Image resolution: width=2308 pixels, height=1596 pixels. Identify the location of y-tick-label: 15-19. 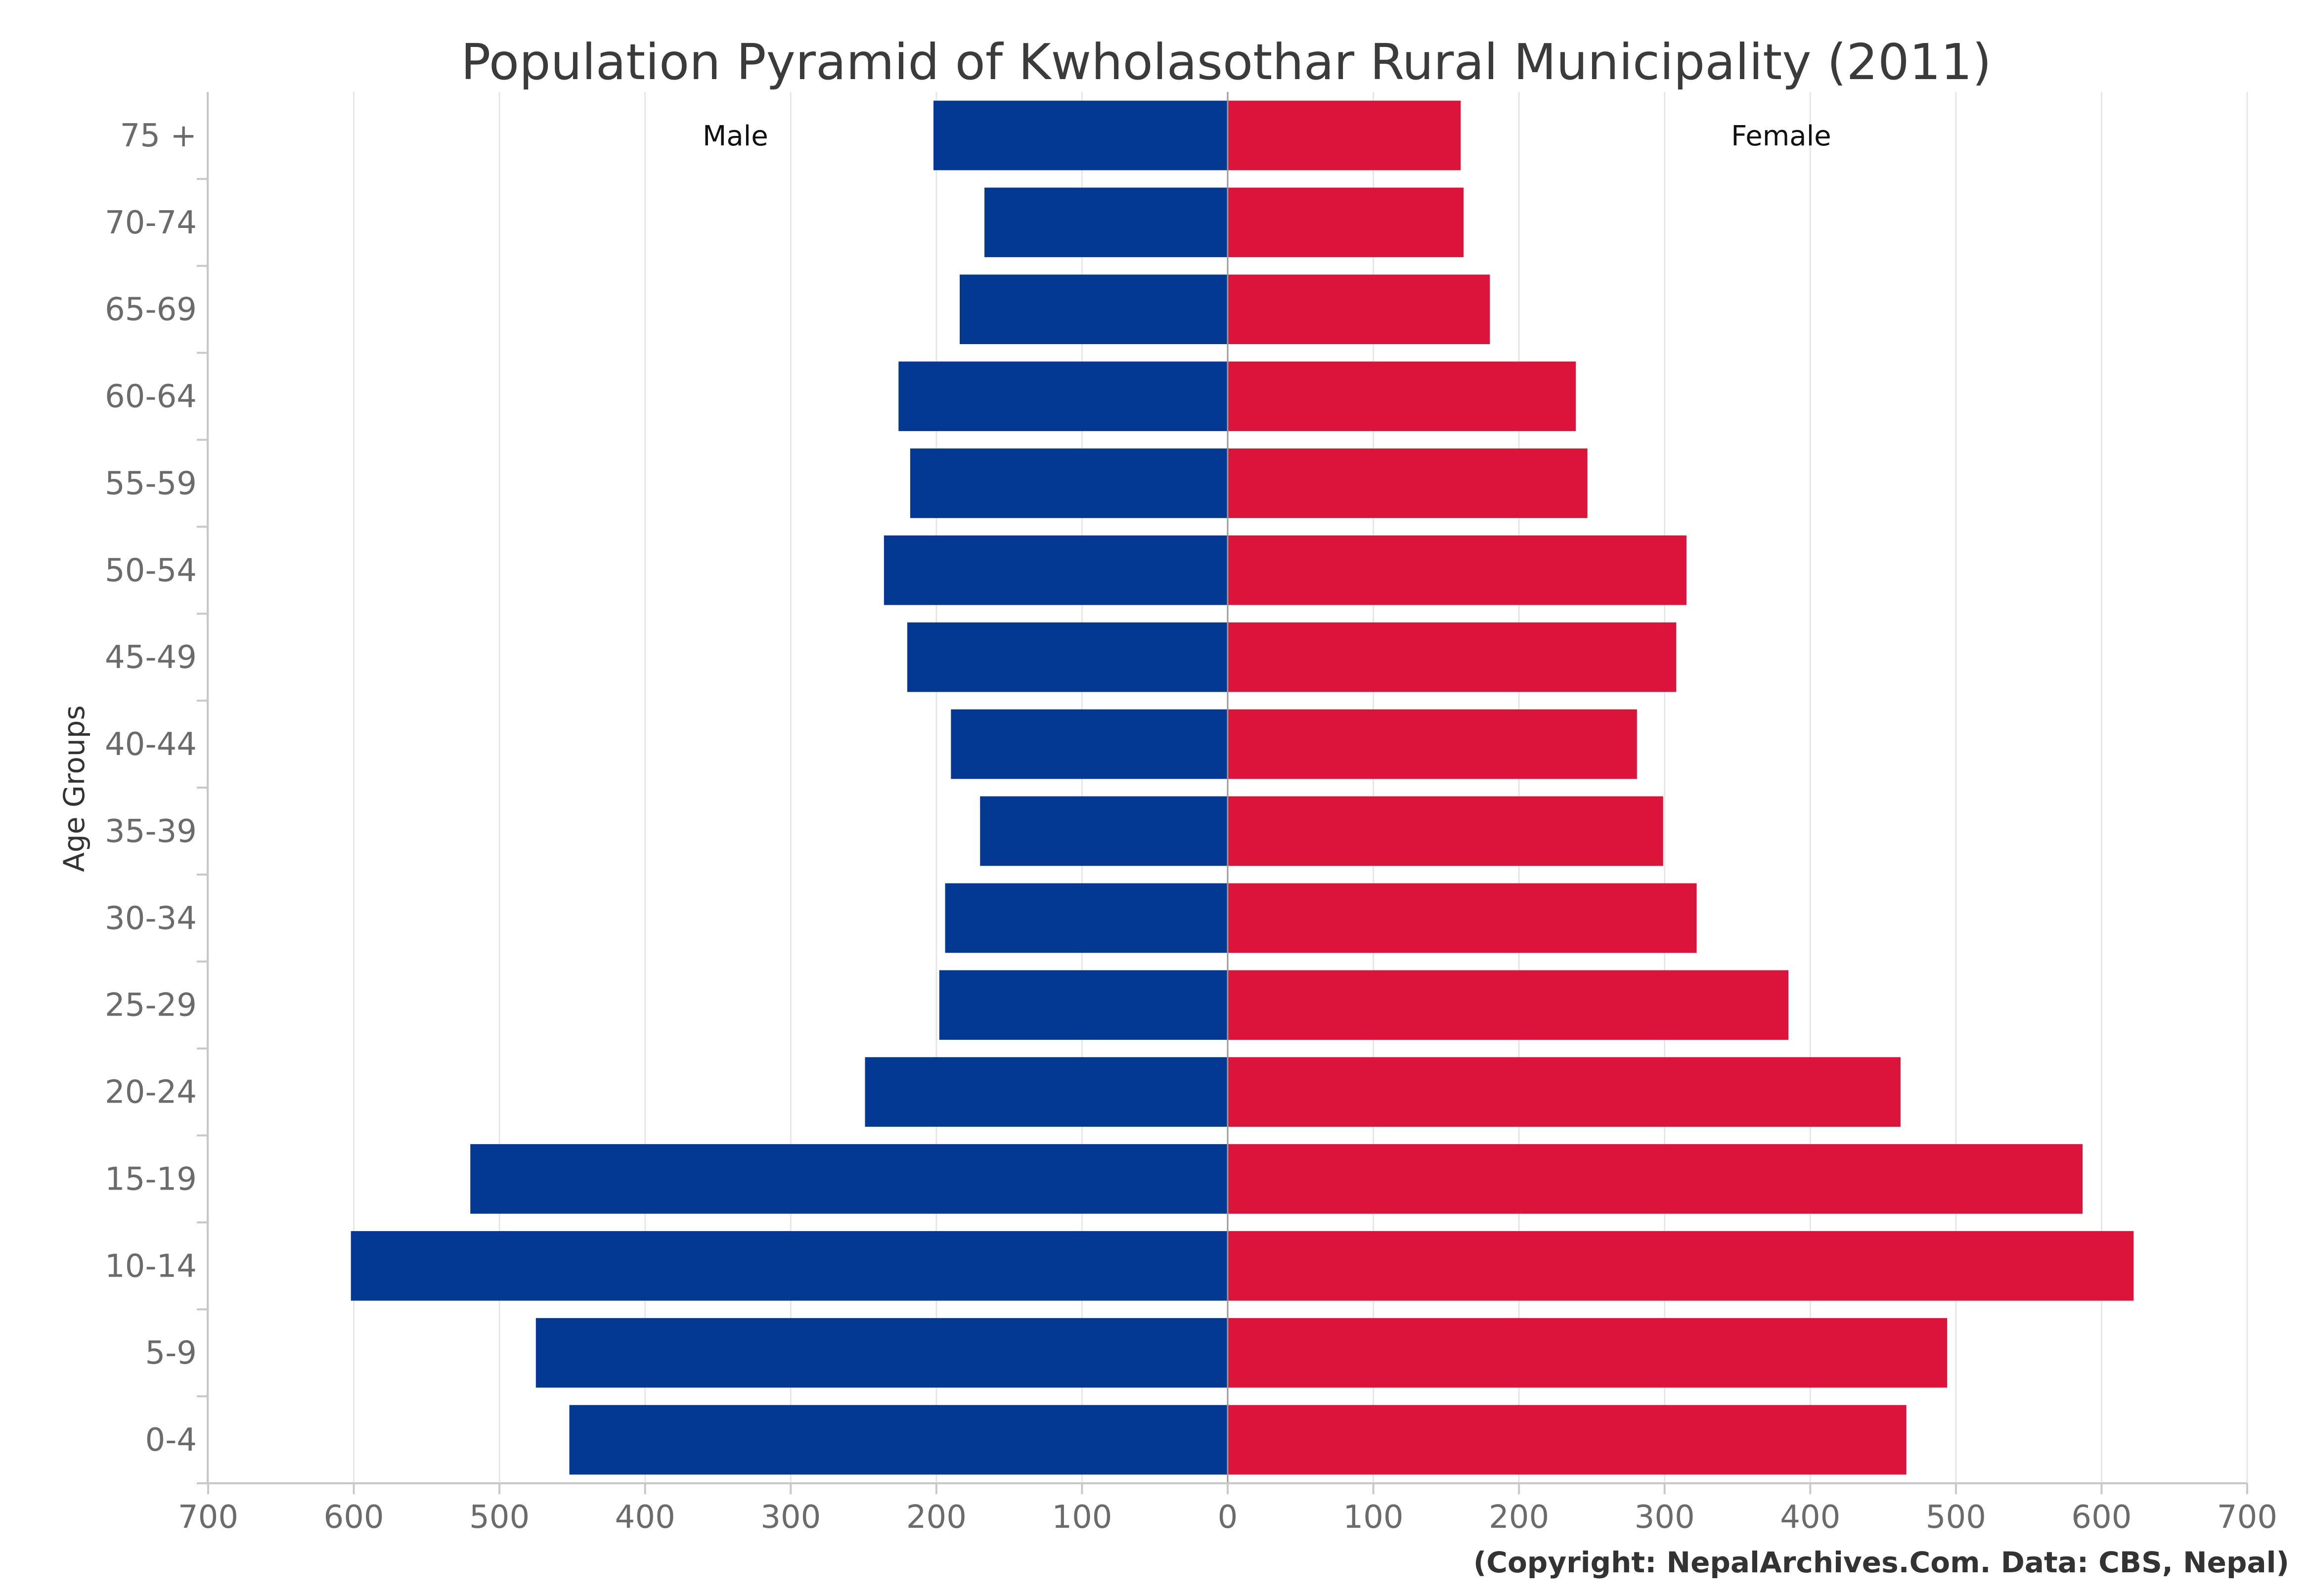
(151, 1179).